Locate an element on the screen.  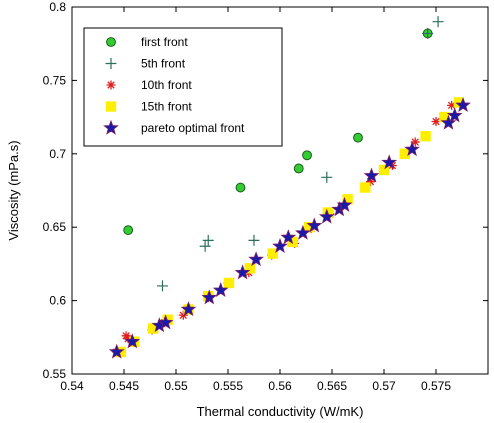
legend-item: 5th front is located at coordinates (145, 64).